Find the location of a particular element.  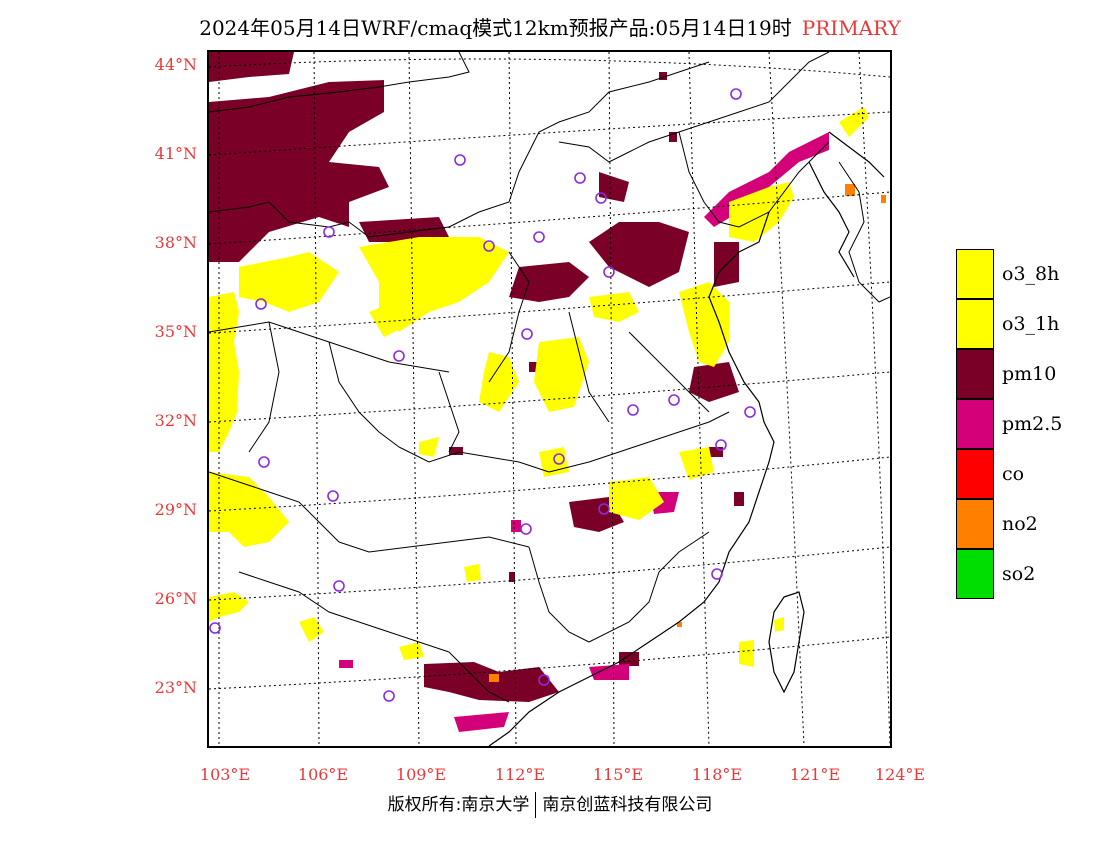

lon-label-115e: 115°E is located at coordinates (618, 774).